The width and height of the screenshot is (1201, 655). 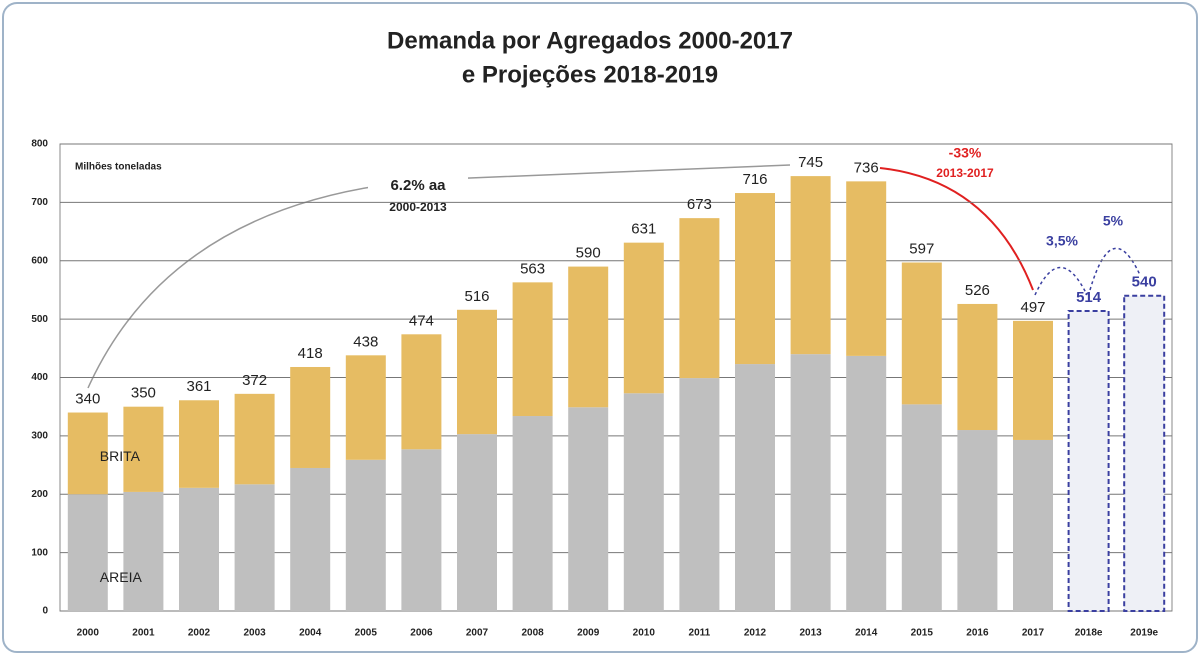 What do you see at coordinates (199, 633) in the screenshot?
I see `x-tick-label: 2002` at bounding box center [199, 633].